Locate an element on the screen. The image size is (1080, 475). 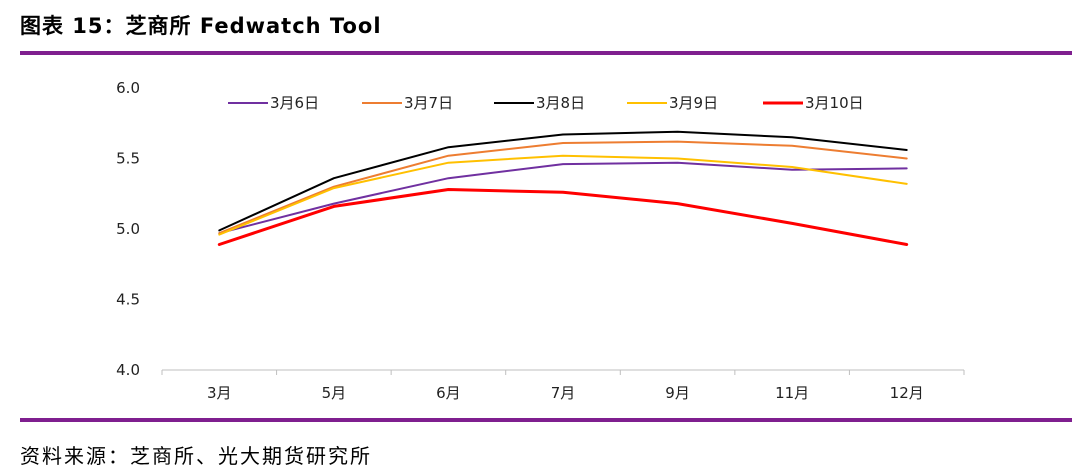
y-tick-label: 5.5 is located at coordinates (128, 159).